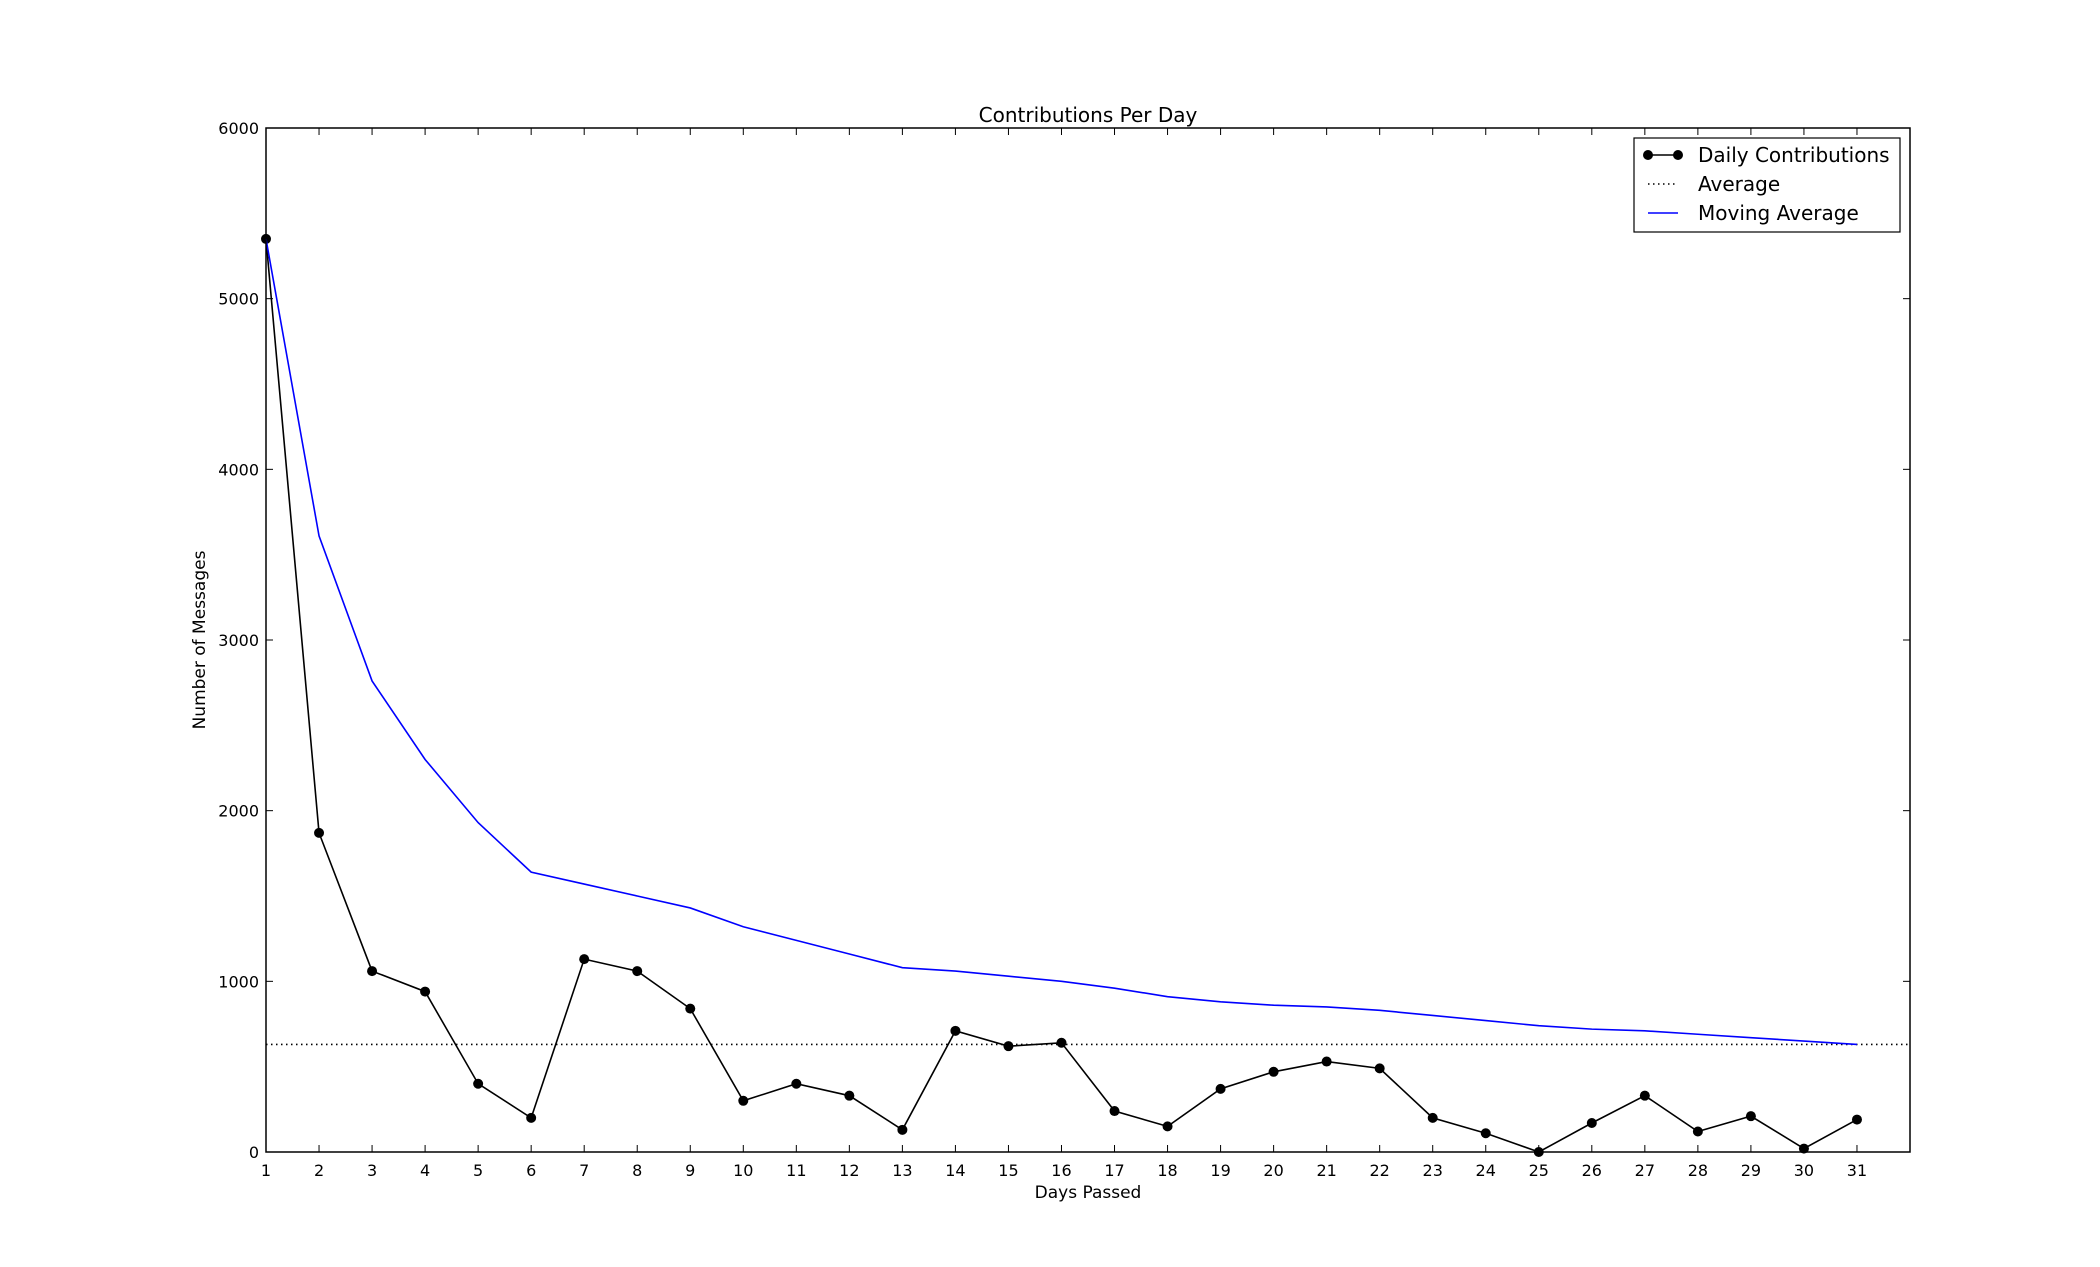  I want to click on y-tick-label: 3000, so click(238, 640).